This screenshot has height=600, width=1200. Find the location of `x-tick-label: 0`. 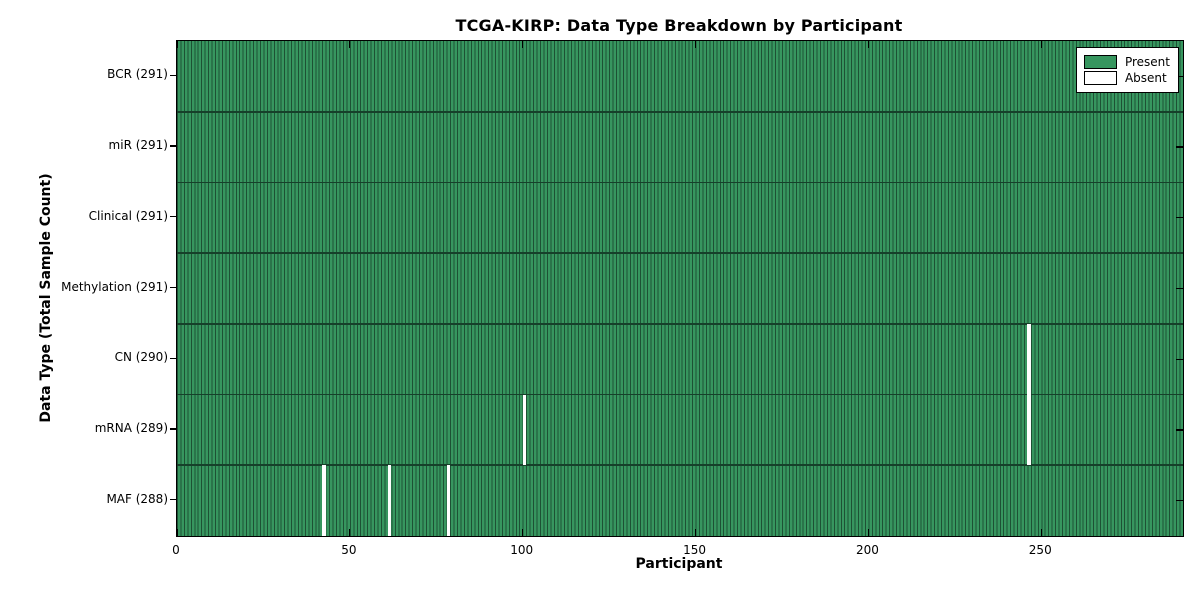

x-tick-label: 0 is located at coordinates (176, 550).